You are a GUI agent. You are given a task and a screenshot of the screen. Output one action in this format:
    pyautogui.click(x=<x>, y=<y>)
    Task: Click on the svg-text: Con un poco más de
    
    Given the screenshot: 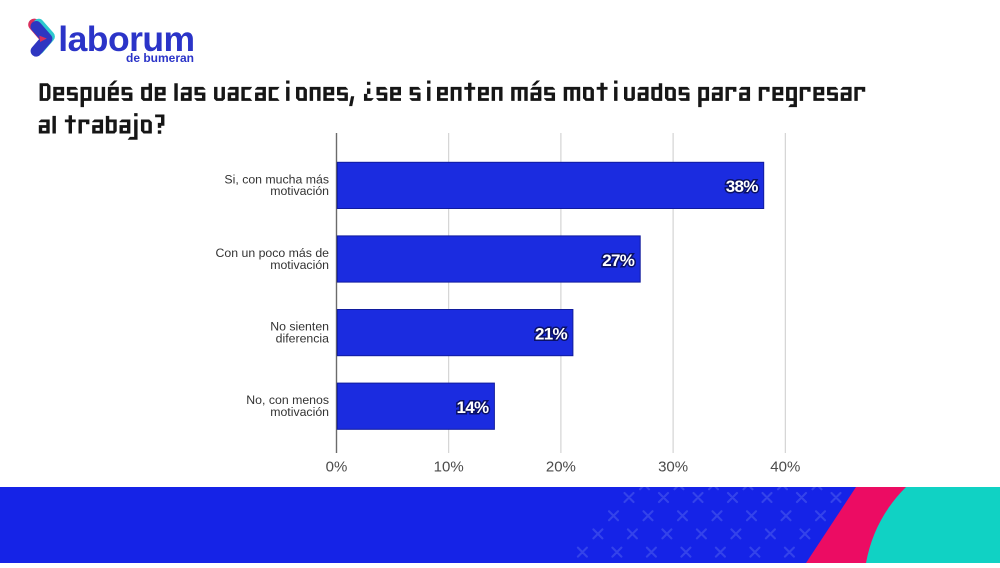 What is the action you would take?
    pyautogui.click(x=273, y=253)
    